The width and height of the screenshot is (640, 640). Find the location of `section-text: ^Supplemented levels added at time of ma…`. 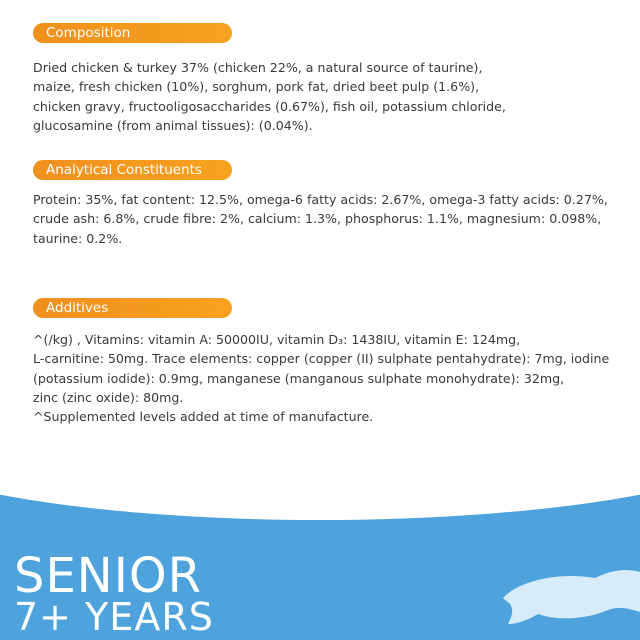

section-text: ^Supplemented levels added at time of ma… is located at coordinates (203, 417).